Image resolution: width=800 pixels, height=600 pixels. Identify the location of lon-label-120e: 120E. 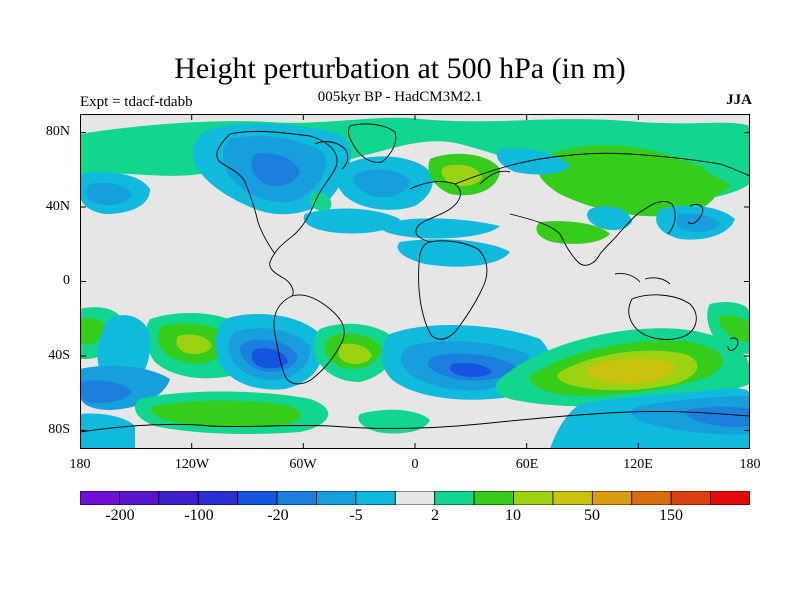
(638, 464).